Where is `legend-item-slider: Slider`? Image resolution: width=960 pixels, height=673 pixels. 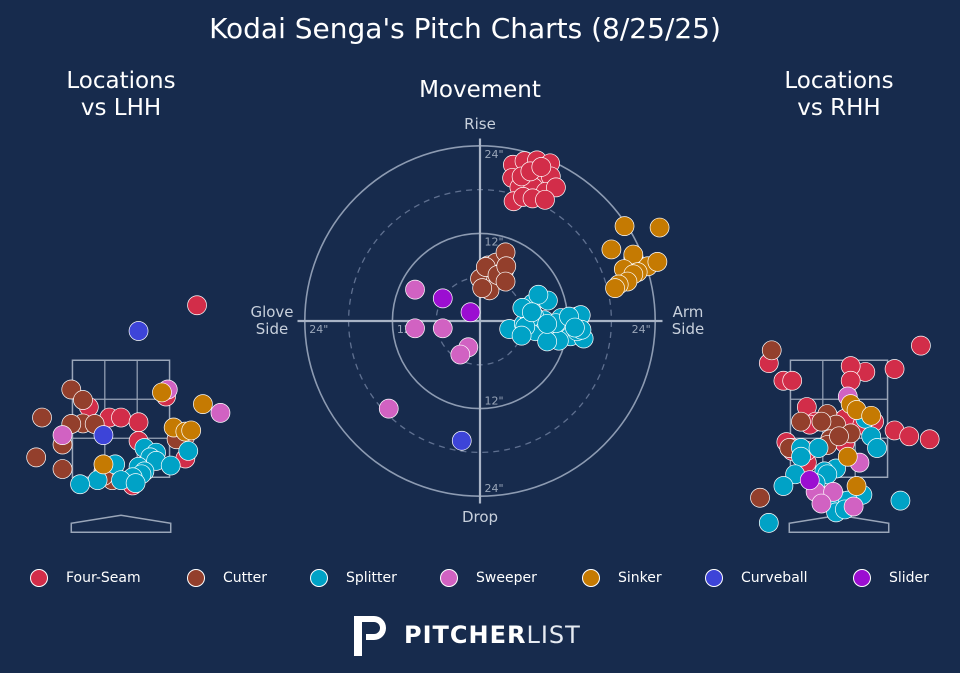 legend-item-slider: Slider is located at coordinates (891, 578).